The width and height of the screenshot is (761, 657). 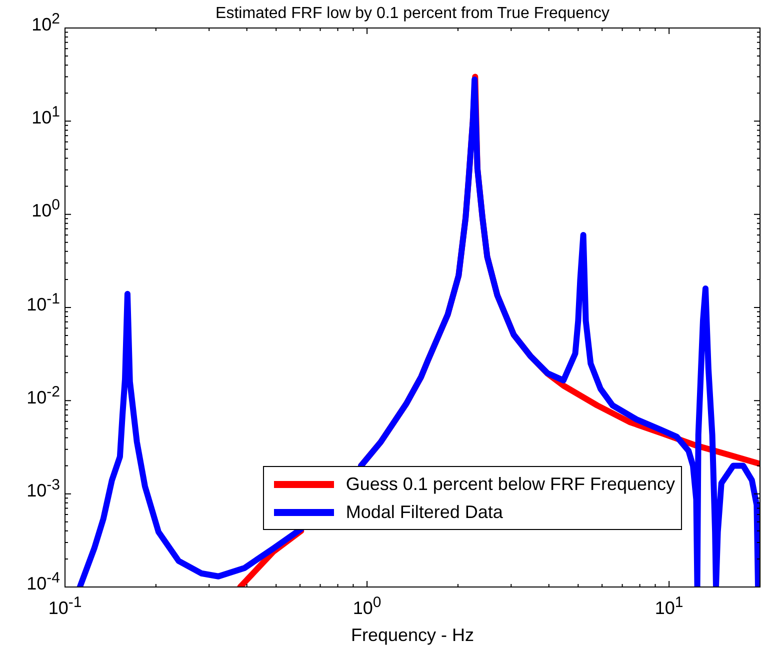 I want to click on x-tick-label: 10$^{1}$, so click(x=669, y=605).